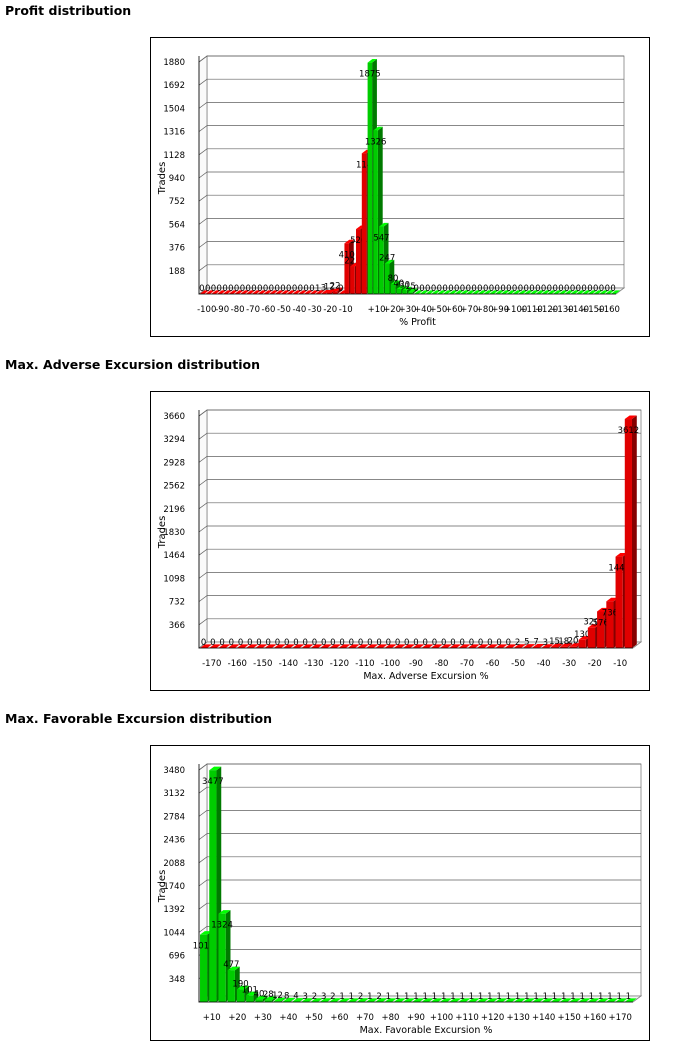 The height and width of the screenshot is (1041, 686). Describe the element at coordinates (554, 642) in the screenshot. I see `data-label: 15` at that location.